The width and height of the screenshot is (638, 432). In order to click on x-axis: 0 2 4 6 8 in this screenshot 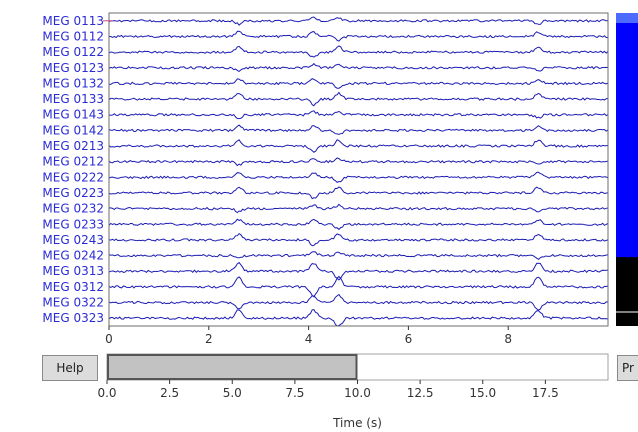, I will do `click(308, 336)`.